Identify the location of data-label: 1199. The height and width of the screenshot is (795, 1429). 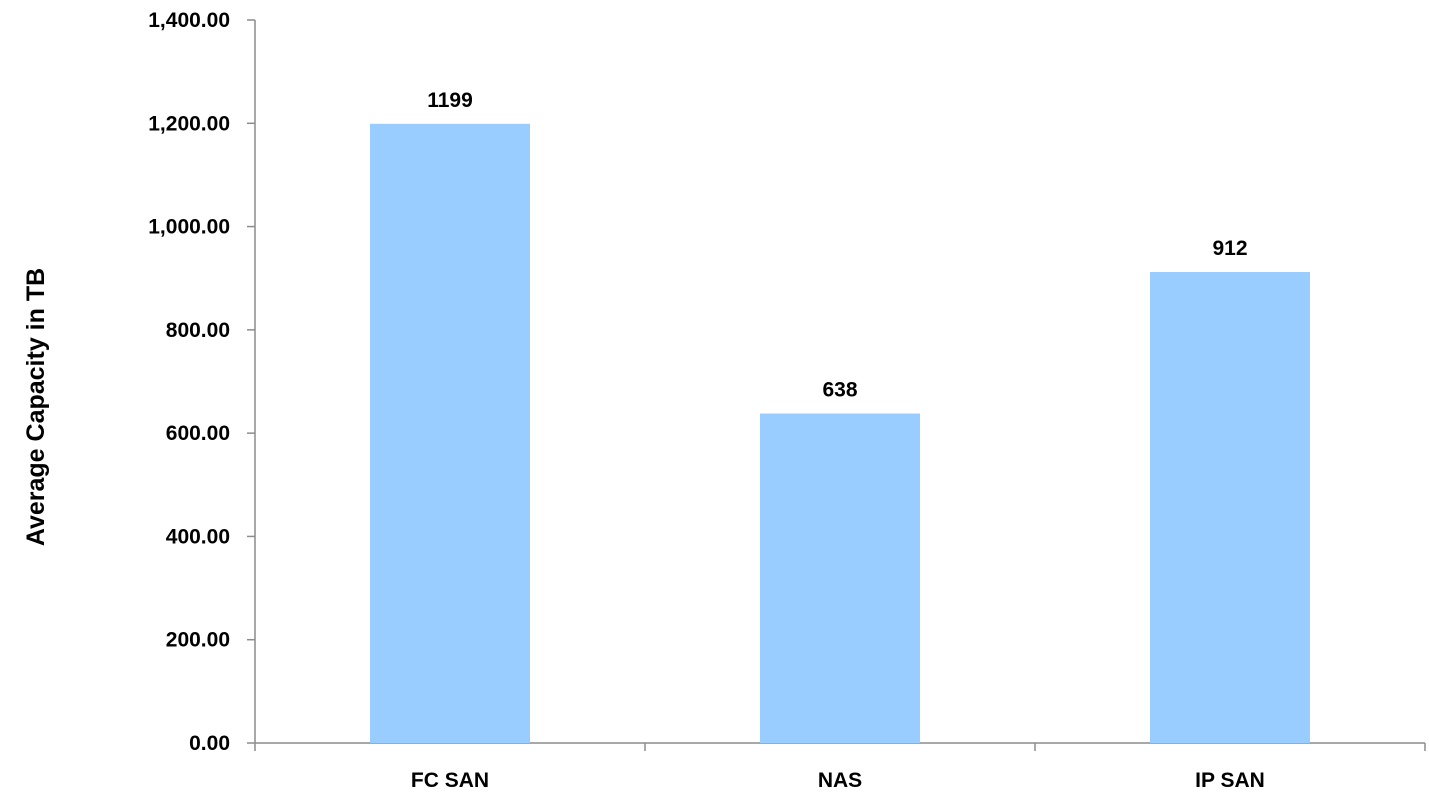
(450, 100).